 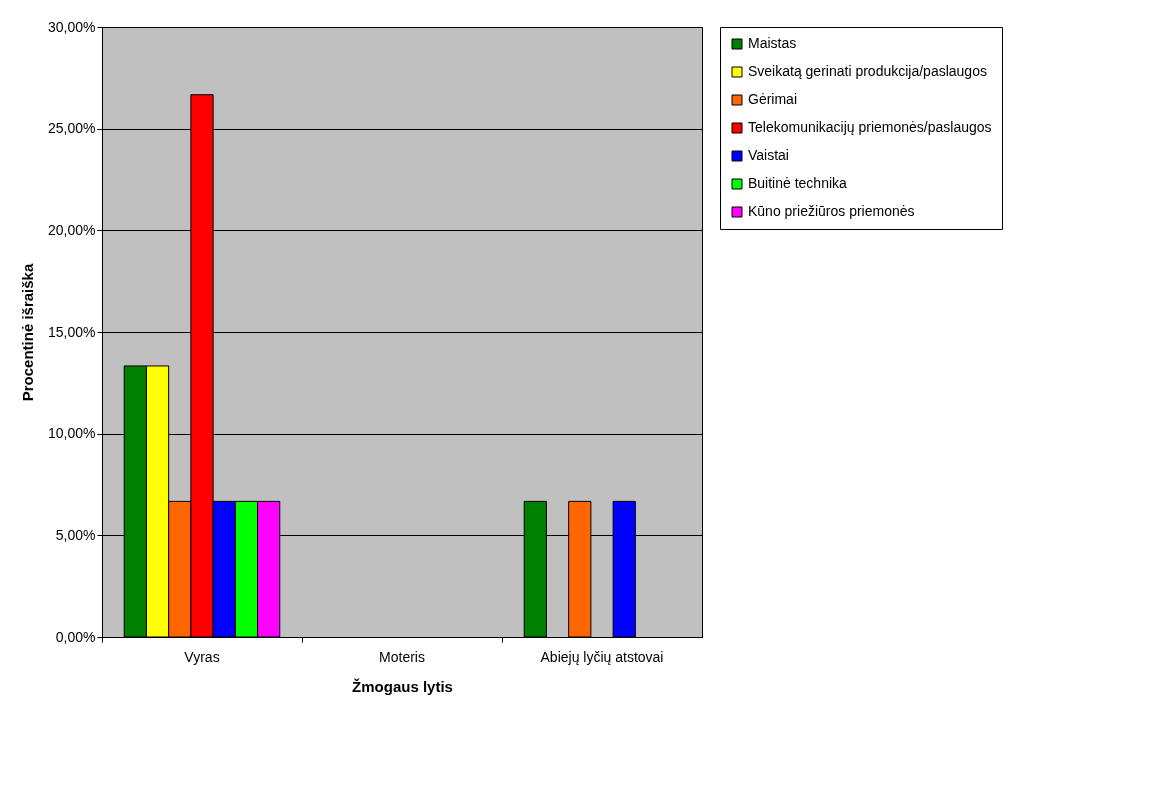 I want to click on y-tick-label: 10,00%, so click(x=72, y=433).